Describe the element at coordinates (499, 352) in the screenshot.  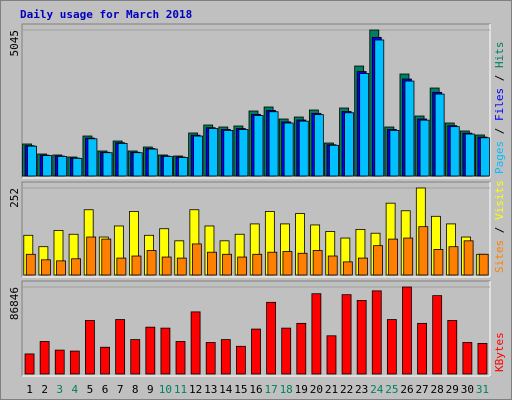
I see `legend-entry: KBytes` at that location.